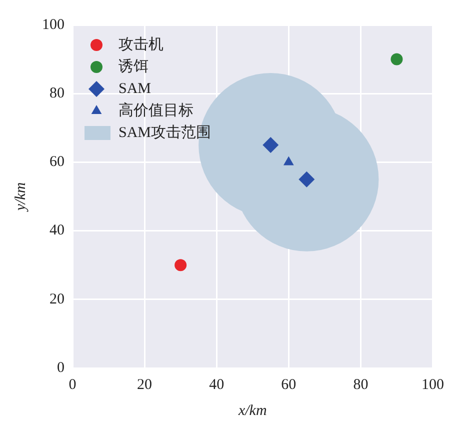  What do you see at coordinates (20, 197) in the screenshot?
I see `y-axis-title: y/km` at bounding box center [20, 197].